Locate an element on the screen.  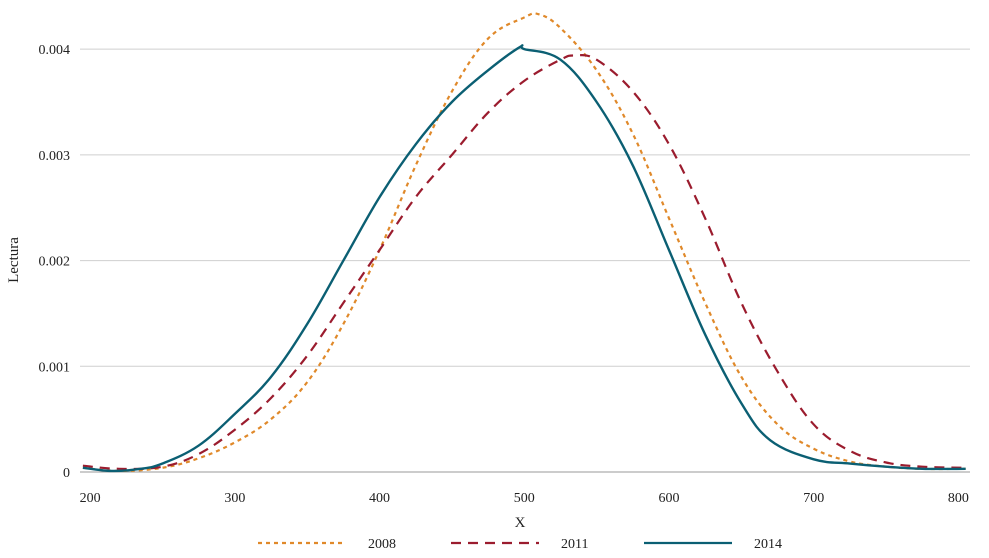
x-tick-label: 700 is located at coordinates (813, 498).